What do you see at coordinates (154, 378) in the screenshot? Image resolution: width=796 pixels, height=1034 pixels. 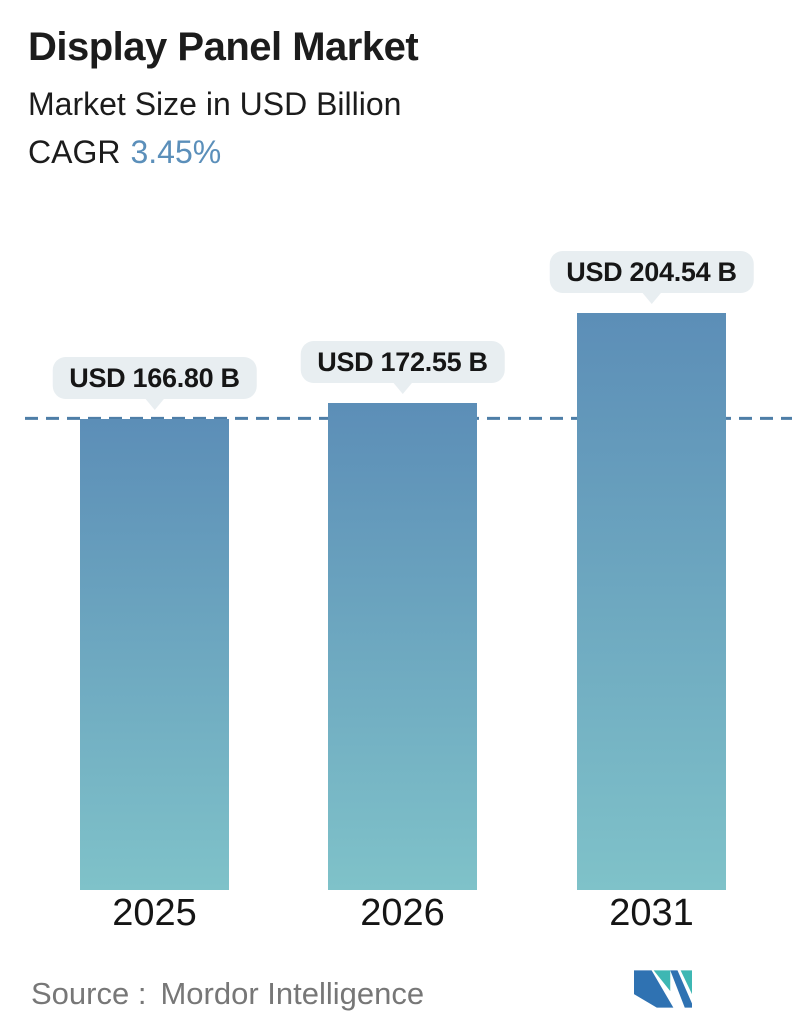 I see `value-label-2025: USD 166.80 B` at bounding box center [154, 378].